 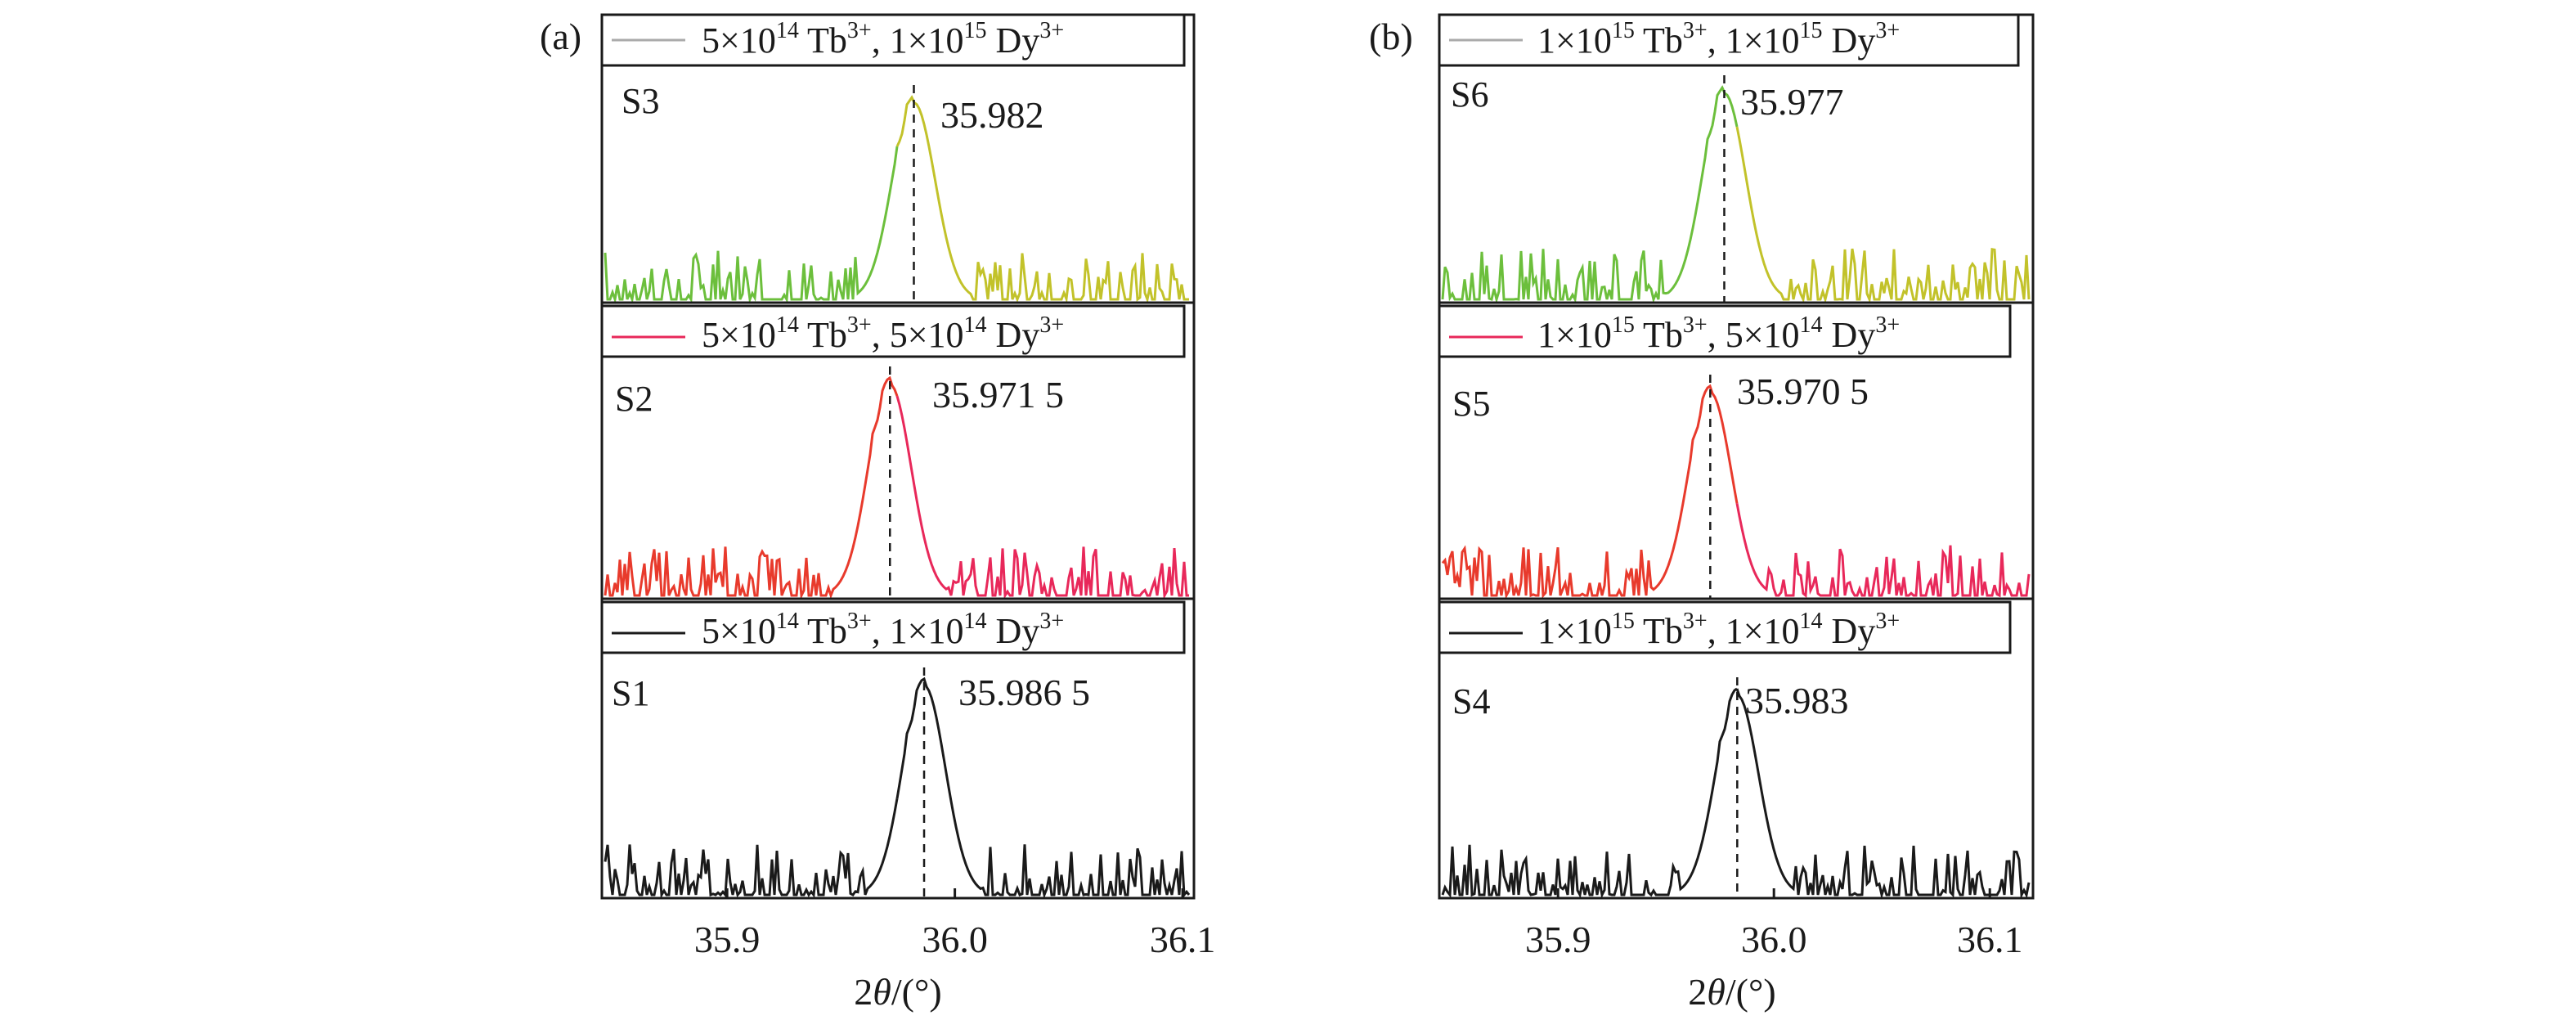 I want to click on x-axis-b: 35.9 36.0 36.1, so click(x=1774, y=924).